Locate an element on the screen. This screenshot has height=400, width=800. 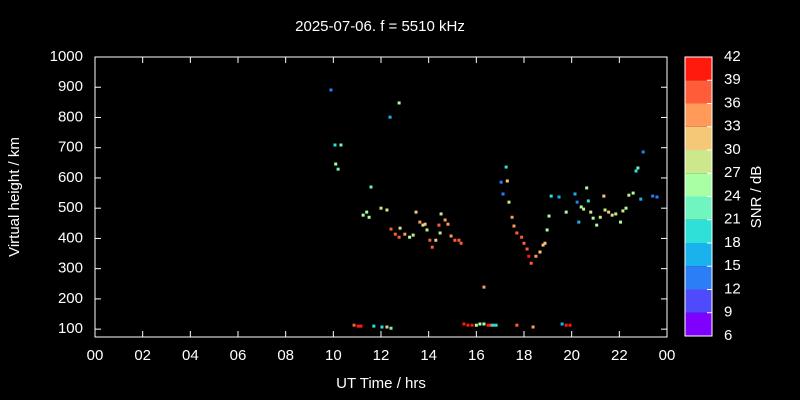
y-tick-label: 900 is located at coordinates (70, 86).